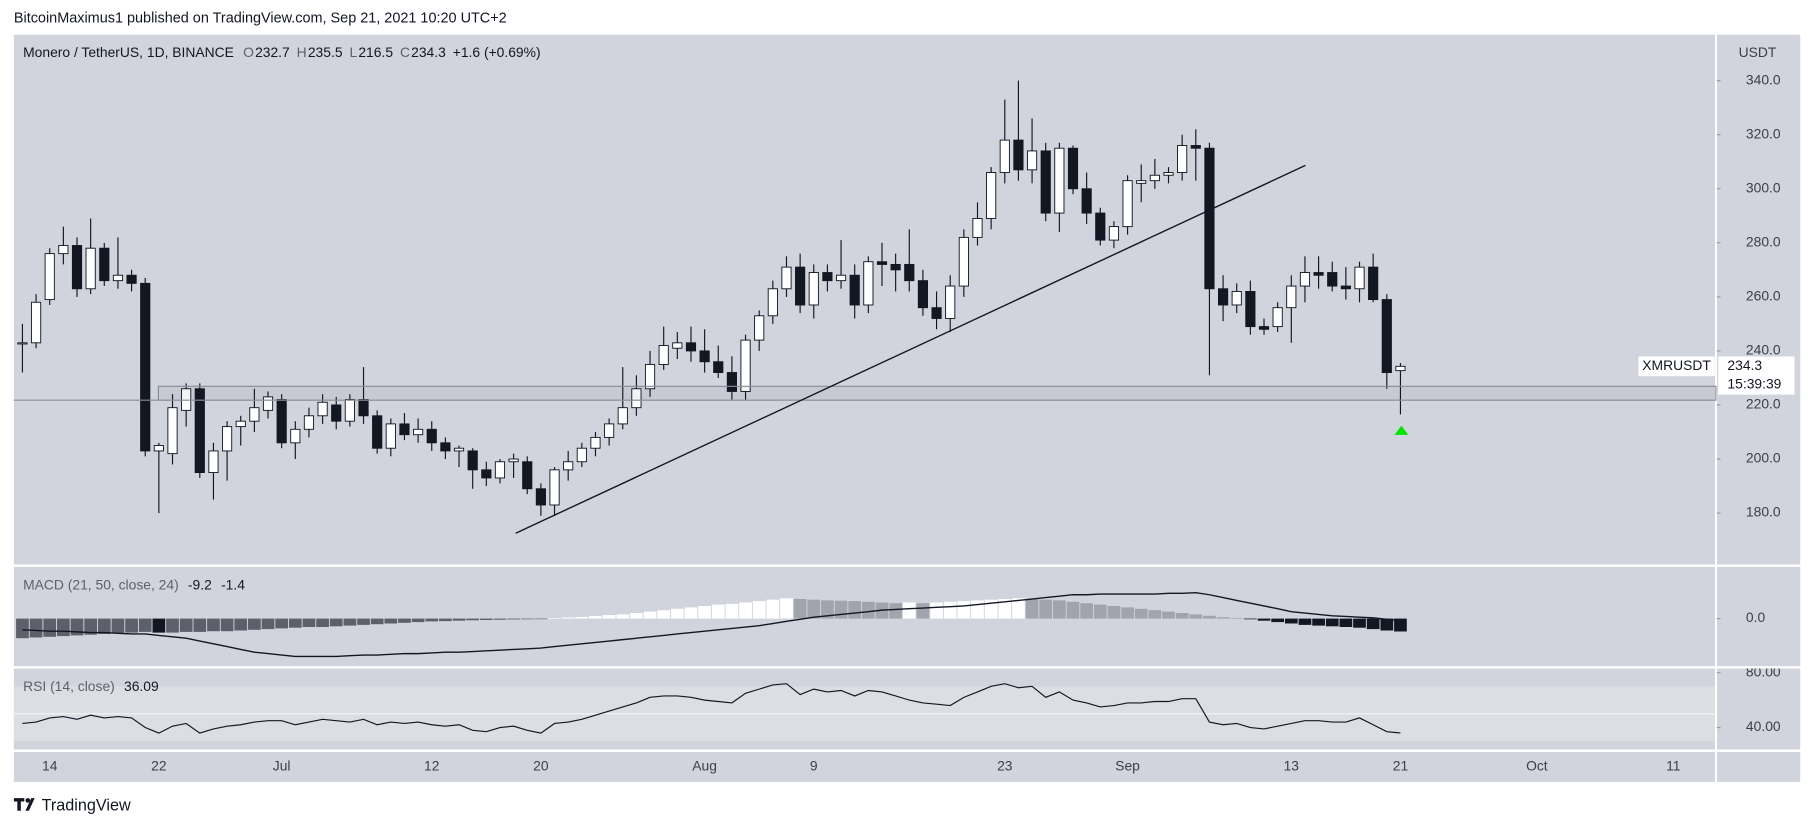 The image size is (1813, 827). Describe the element at coordinates (233, 584) in the screenshot. I see `macd-line-value: -1.4` at that location.